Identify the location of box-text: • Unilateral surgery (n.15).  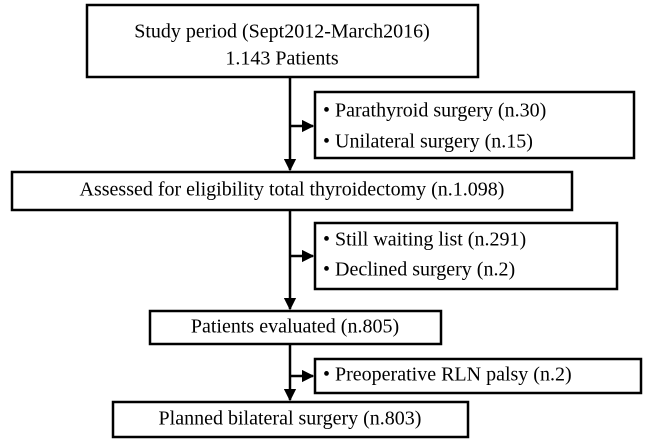
(428, 142).